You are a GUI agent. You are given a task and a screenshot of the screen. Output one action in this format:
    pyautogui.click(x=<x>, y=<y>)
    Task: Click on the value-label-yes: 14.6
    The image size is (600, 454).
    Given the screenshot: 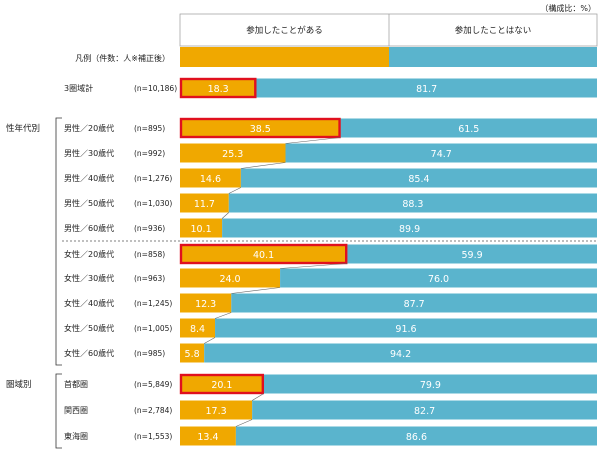 What is the action you would take?
    pyautogui.click(x=210, y=179)
    